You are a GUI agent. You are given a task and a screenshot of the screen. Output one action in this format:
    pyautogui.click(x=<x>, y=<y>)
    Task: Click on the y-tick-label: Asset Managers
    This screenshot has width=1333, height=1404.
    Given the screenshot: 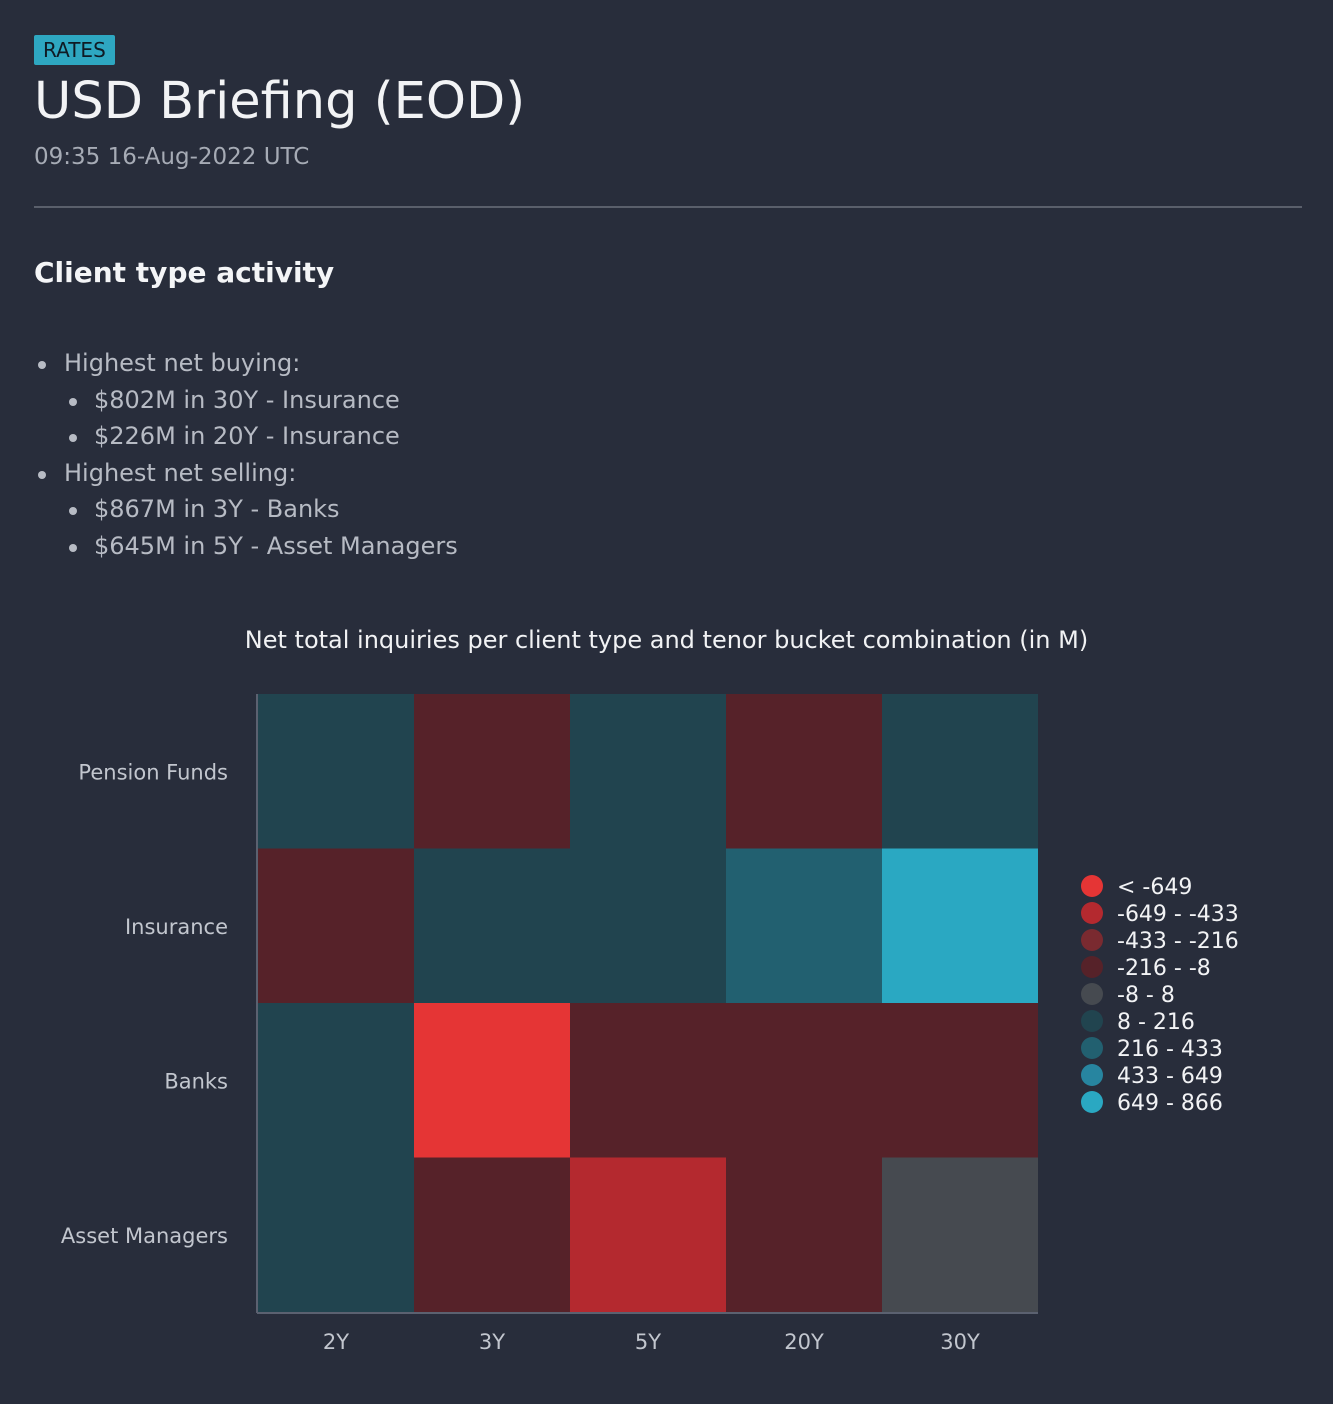 What is the action you would take?
    pyautogui.click(x=144, y=1236)
    